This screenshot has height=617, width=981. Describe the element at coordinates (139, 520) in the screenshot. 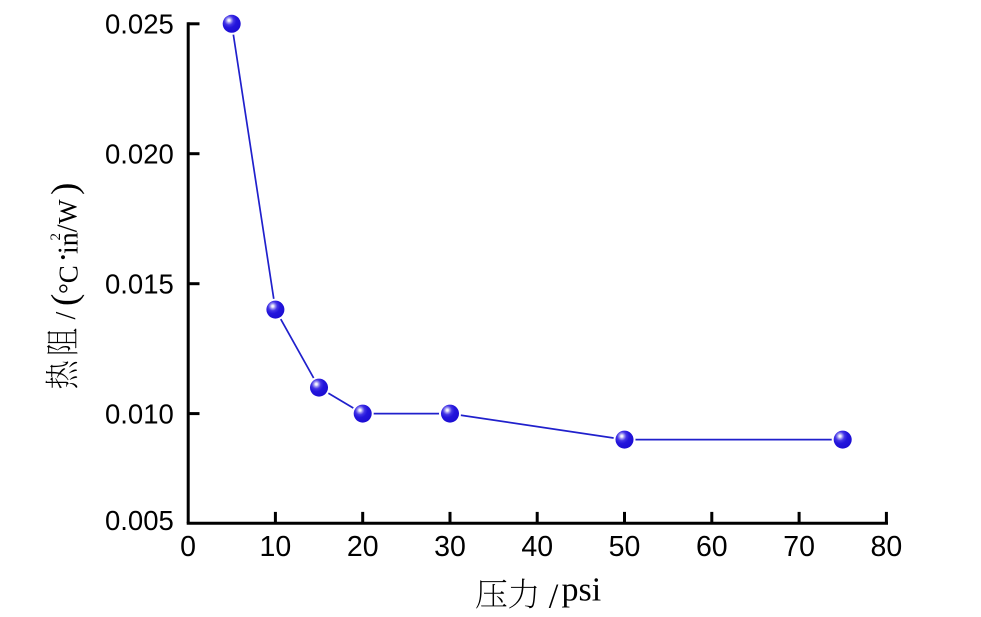

I see `svg-text: 0.005` at that location.